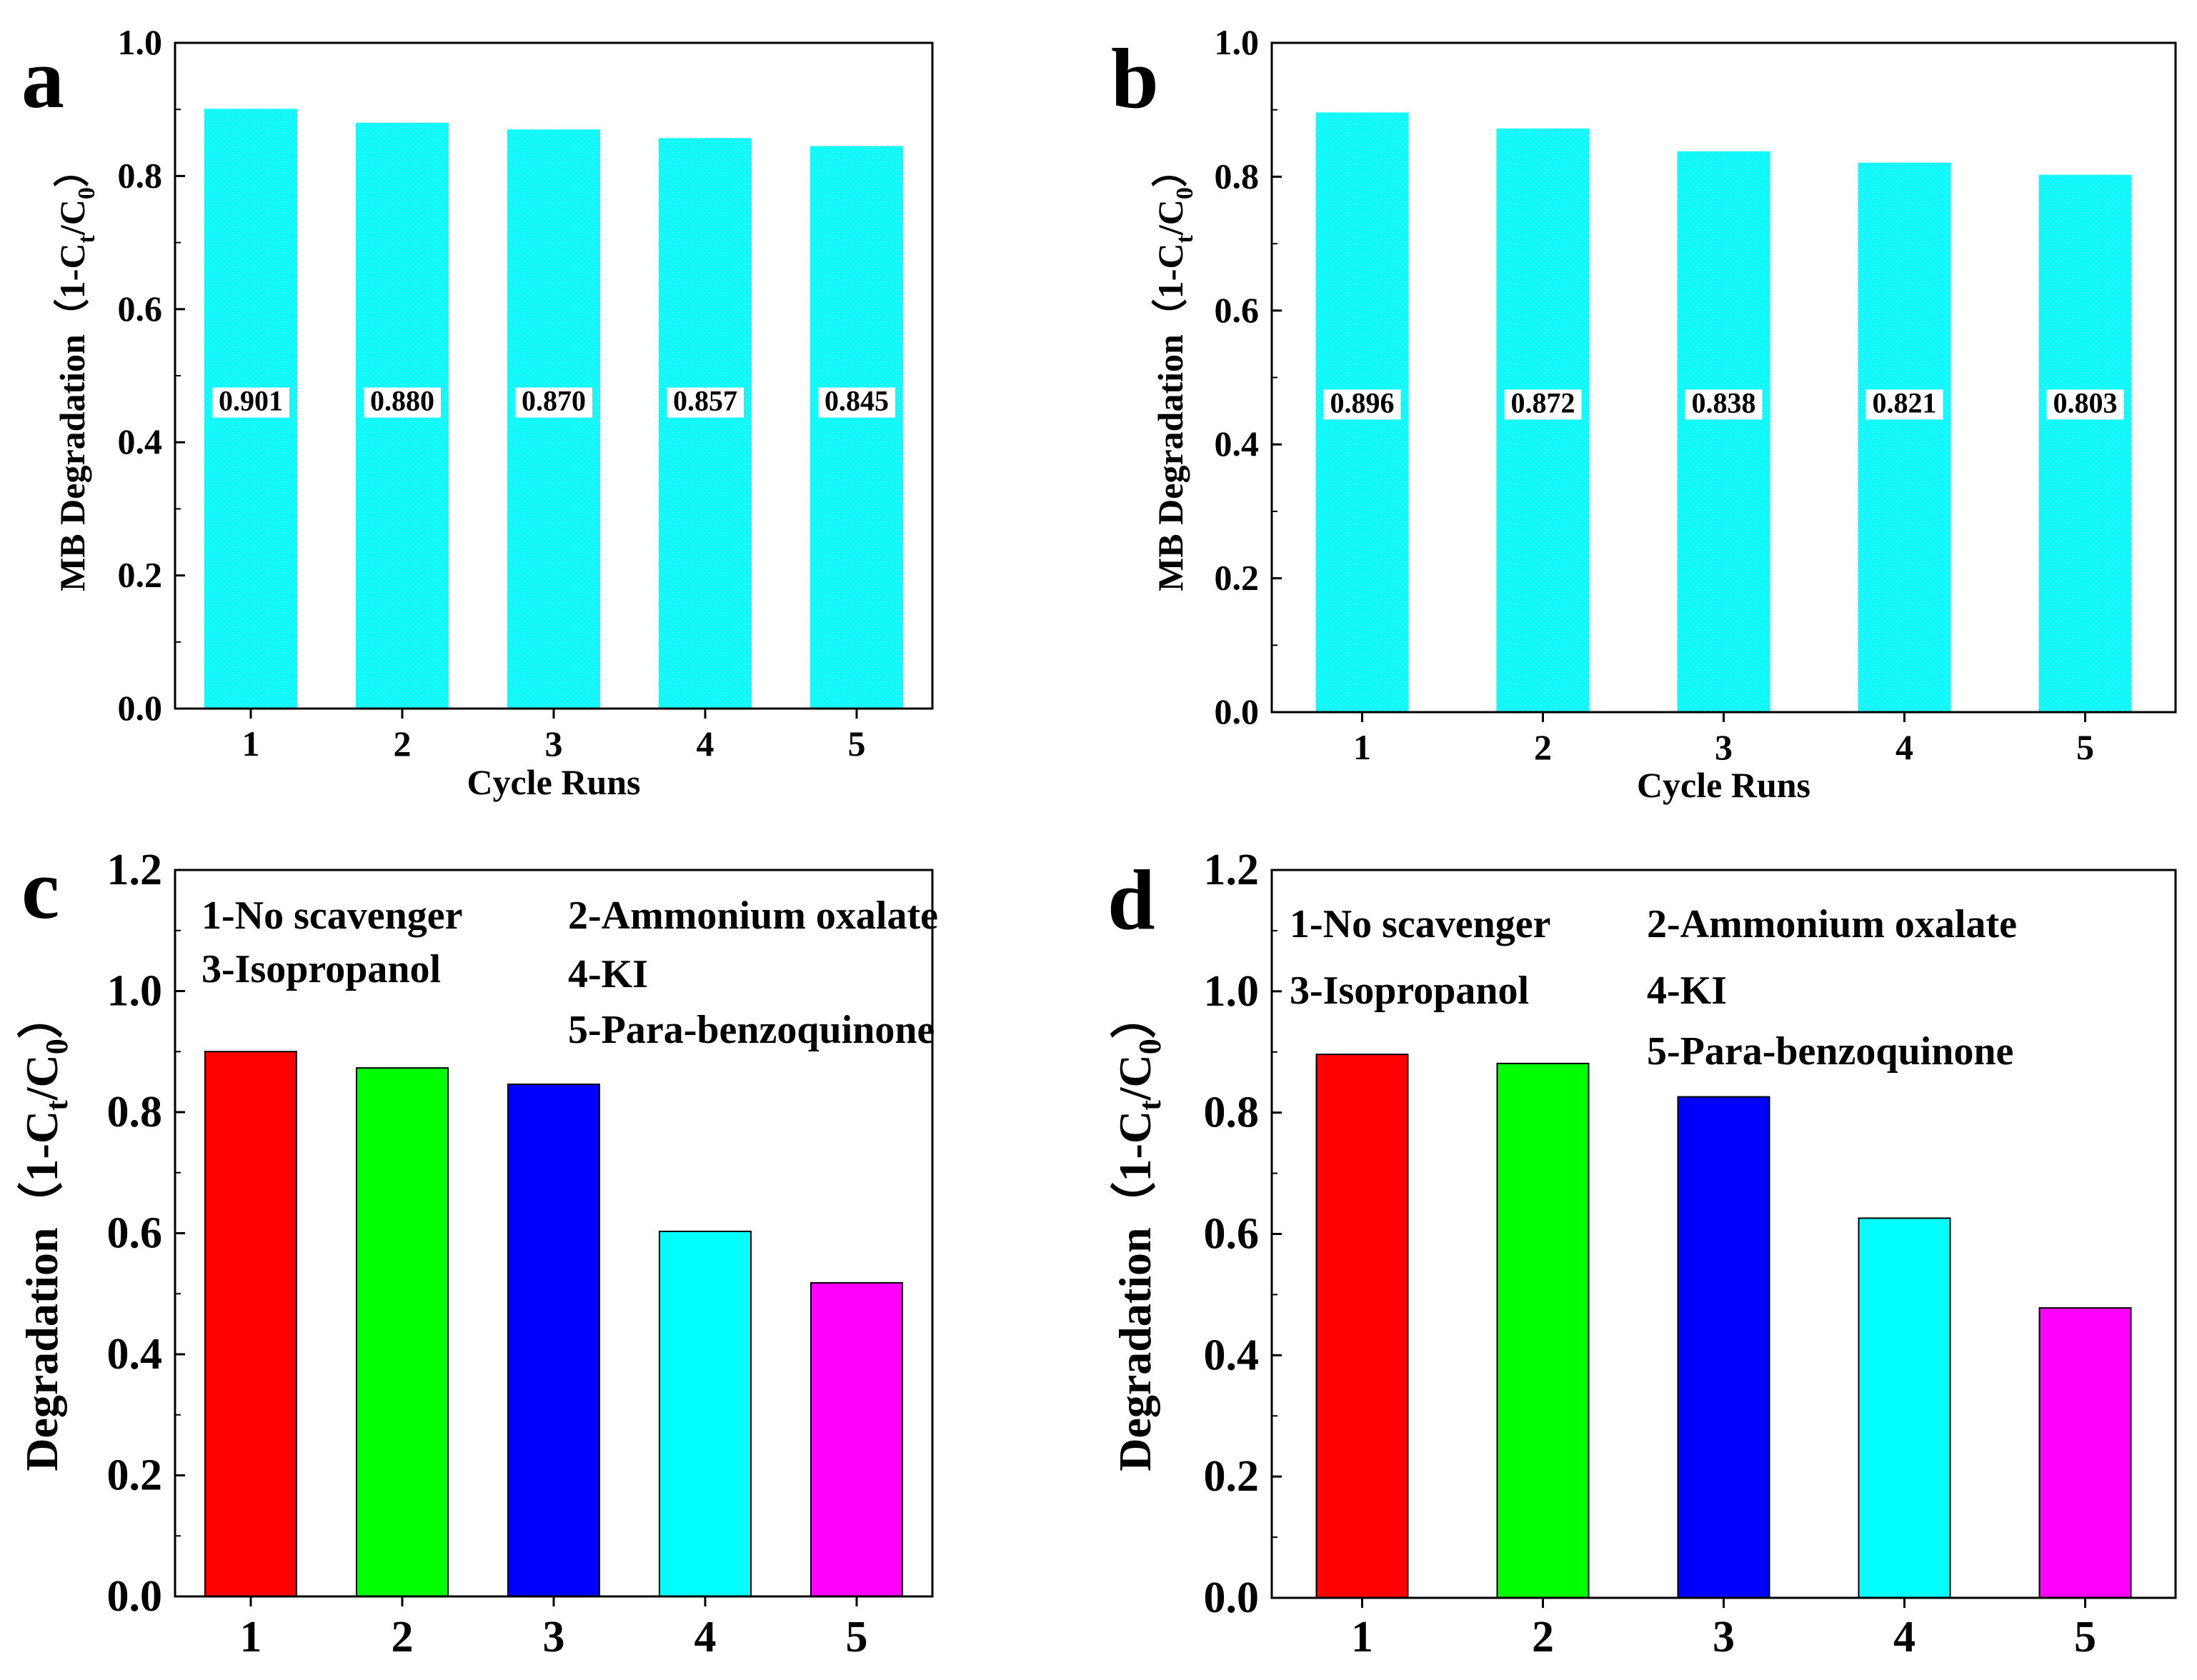  Describe the element at coordinates (1420, 924) in the screenshot. I see `legend-item-1: 1-No scavenger` at that location.